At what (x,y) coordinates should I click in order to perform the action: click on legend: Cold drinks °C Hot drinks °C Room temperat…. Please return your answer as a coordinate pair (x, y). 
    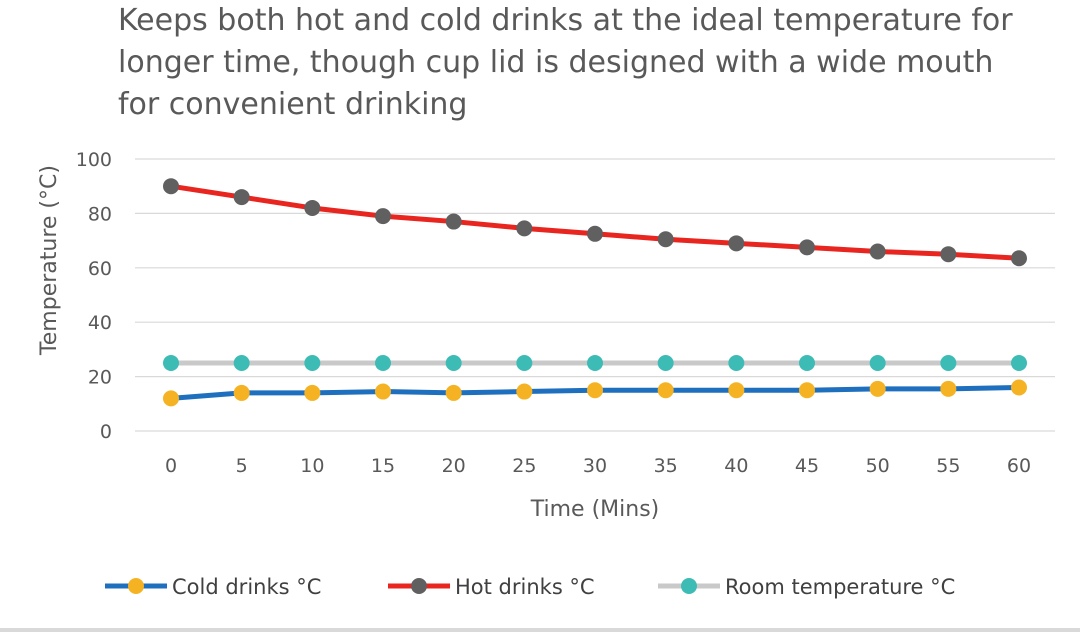
    Looking at the image, I should click on (530, 587).